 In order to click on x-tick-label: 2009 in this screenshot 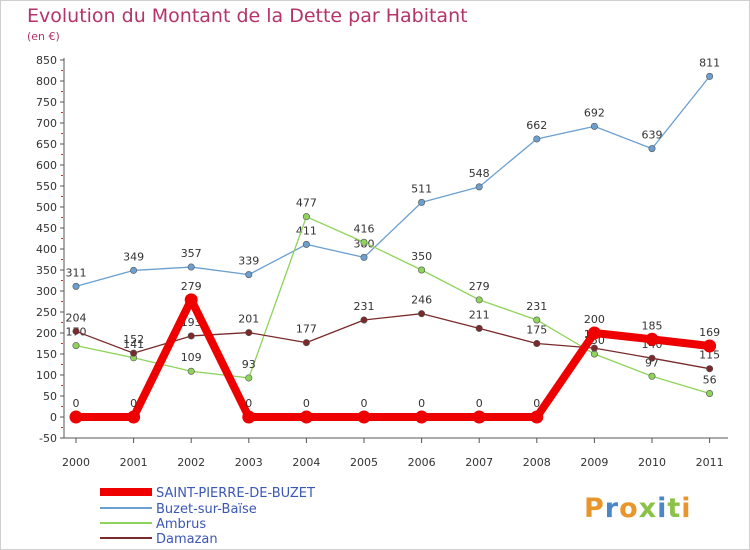, I will do `click(594, 462)`.